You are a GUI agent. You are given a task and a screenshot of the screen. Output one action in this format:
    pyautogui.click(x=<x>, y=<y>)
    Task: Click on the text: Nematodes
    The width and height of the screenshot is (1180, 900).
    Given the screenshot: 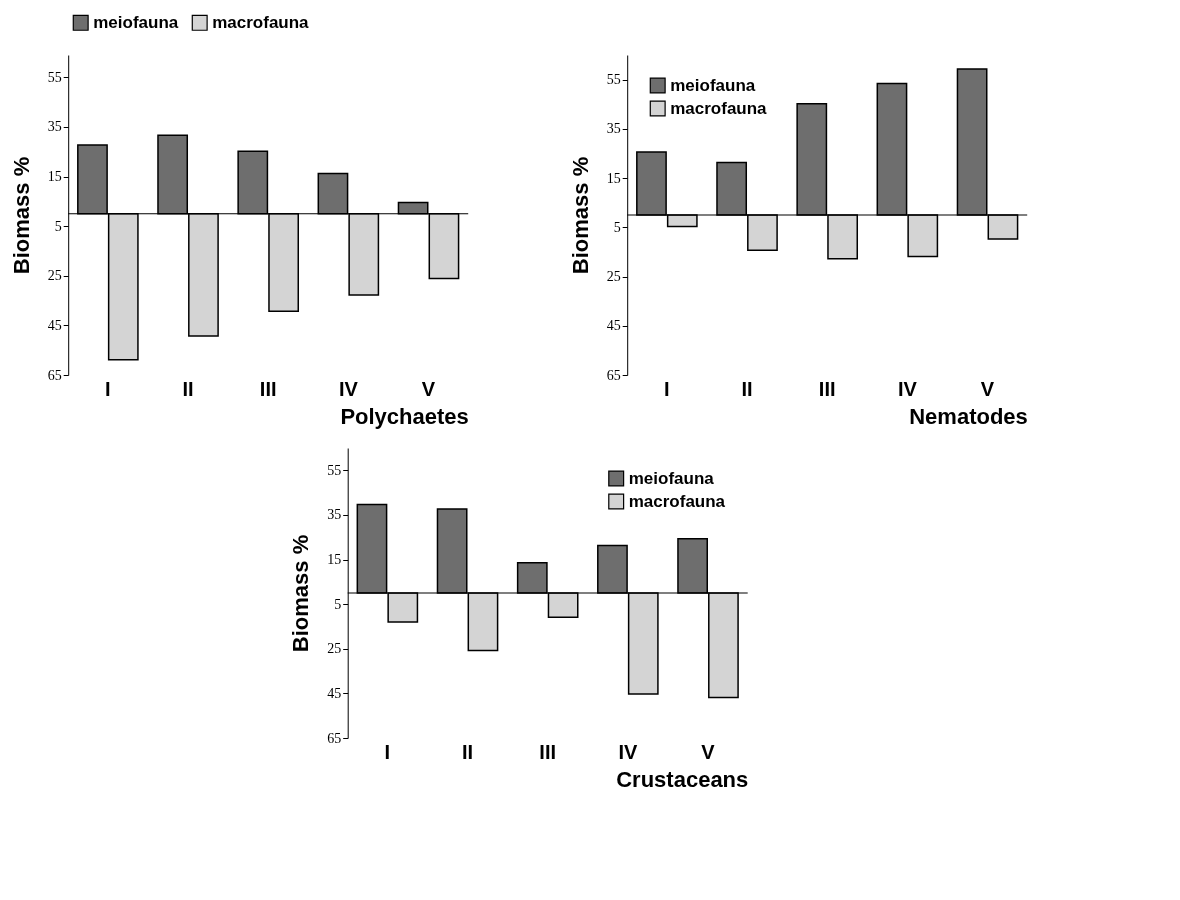 What is the action you would take?
    pyautogui.click(x=968, y=416)
    